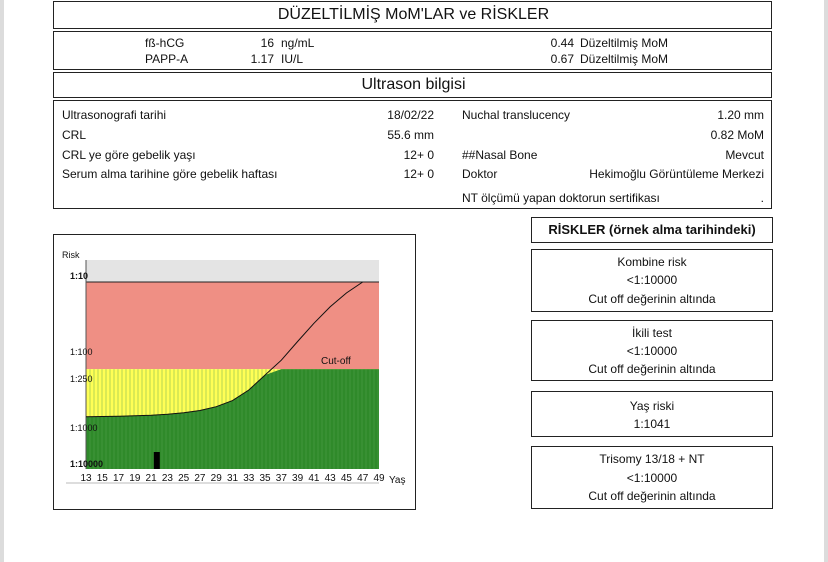 The width and height of the screenshot is (828, 562). Describe the element at coordinates (298, 478) in the screenshot. I see `x-tick-label: 39` at that location.